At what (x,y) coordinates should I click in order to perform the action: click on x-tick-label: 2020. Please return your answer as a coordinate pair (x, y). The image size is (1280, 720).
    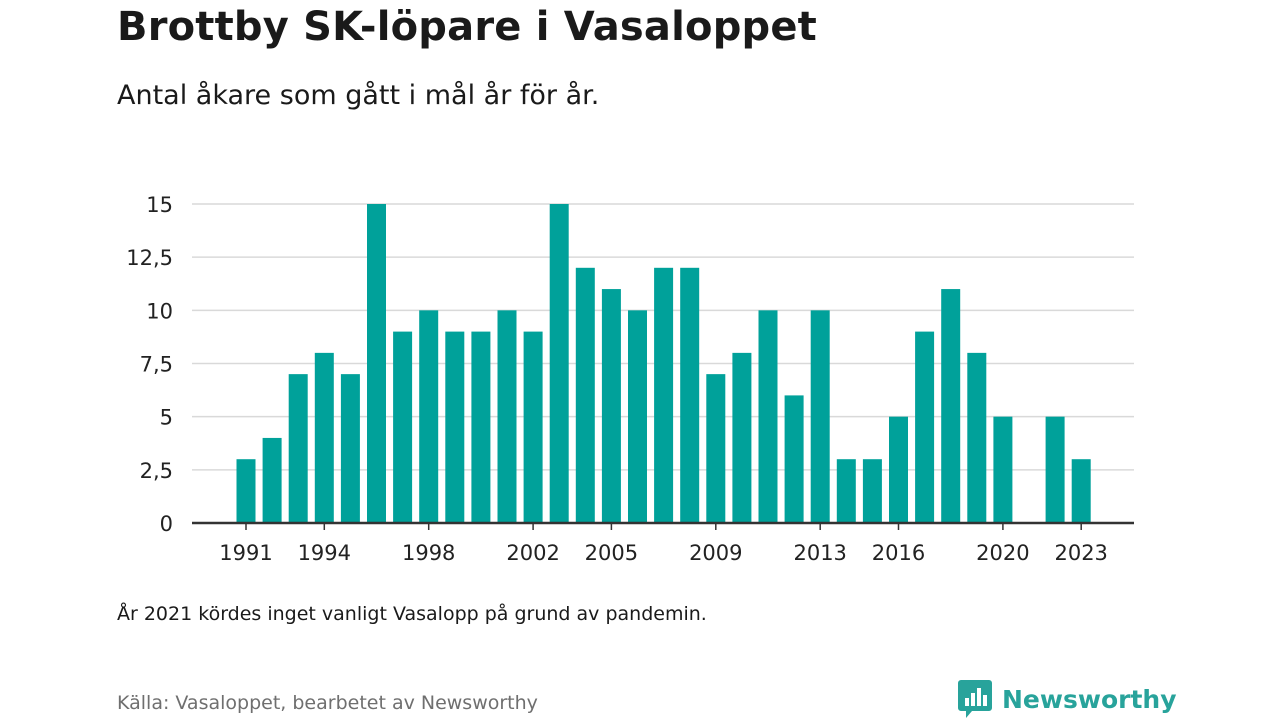
    Looking at the image, I should click on (1002, 553).